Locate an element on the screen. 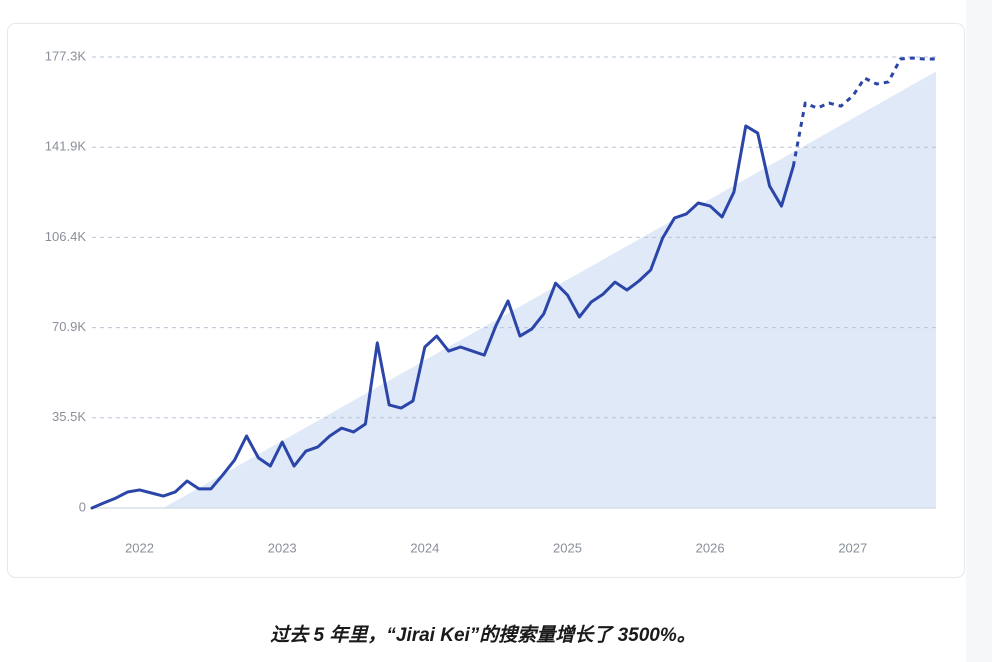 The height and width of the screenshot is (662, 992). side-strip is located at coordinates (979, 331).